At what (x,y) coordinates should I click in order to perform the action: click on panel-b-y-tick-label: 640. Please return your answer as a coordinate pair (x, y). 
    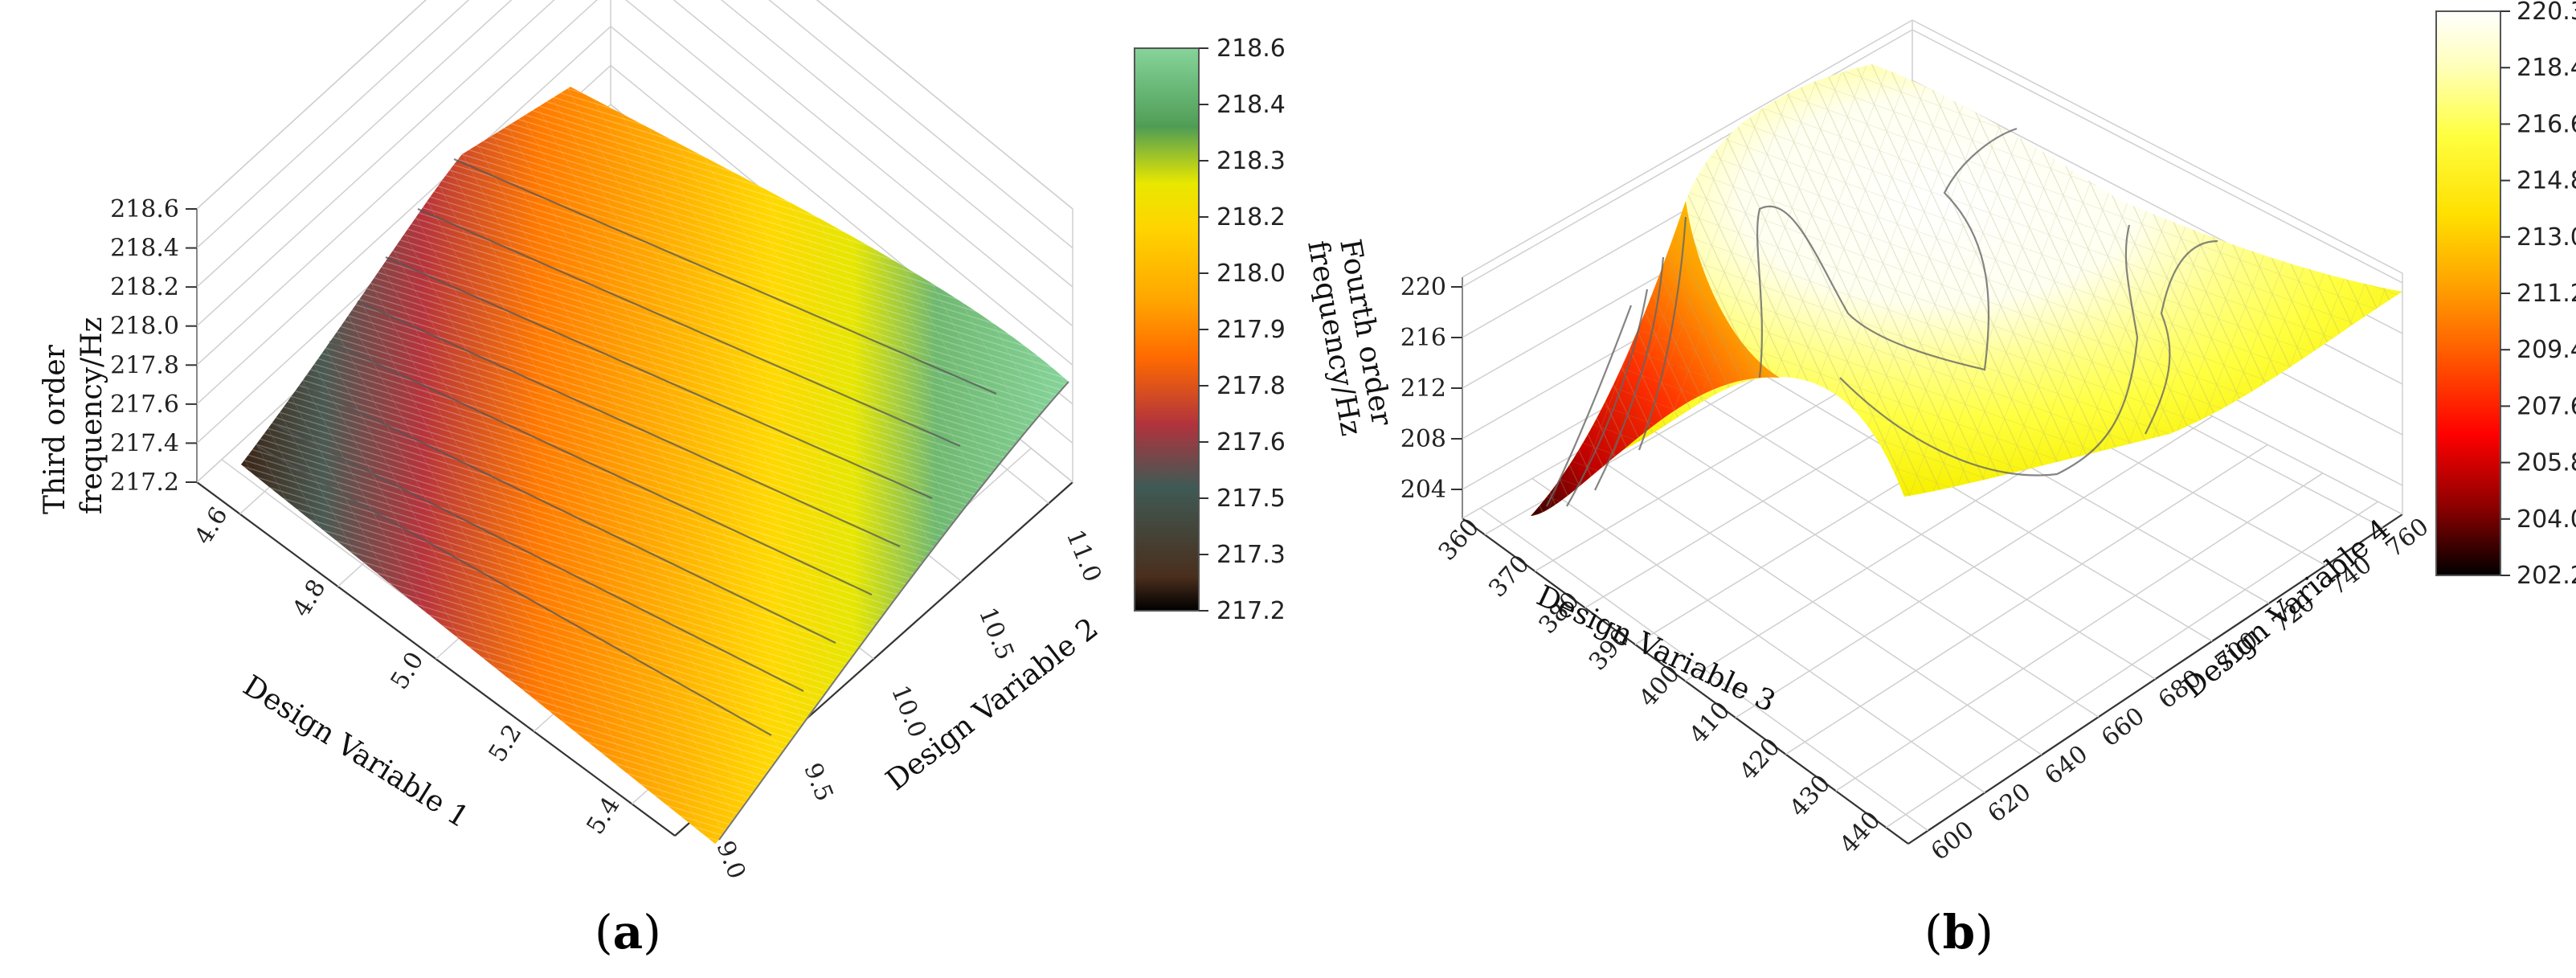
    Looking at the image, I should click on (2066, 765).